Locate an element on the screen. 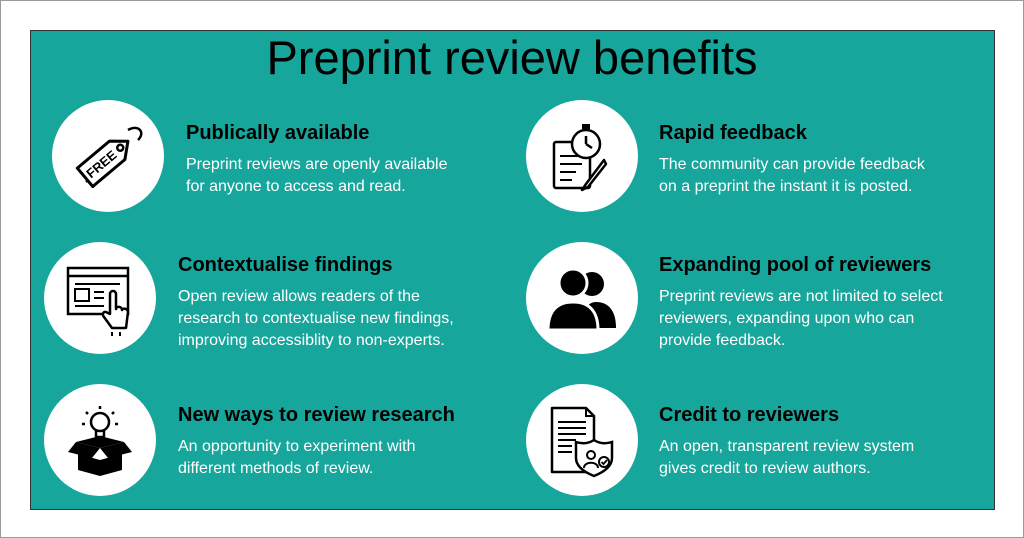  free-tag-text: FREE is located at coordinates (101, 164).